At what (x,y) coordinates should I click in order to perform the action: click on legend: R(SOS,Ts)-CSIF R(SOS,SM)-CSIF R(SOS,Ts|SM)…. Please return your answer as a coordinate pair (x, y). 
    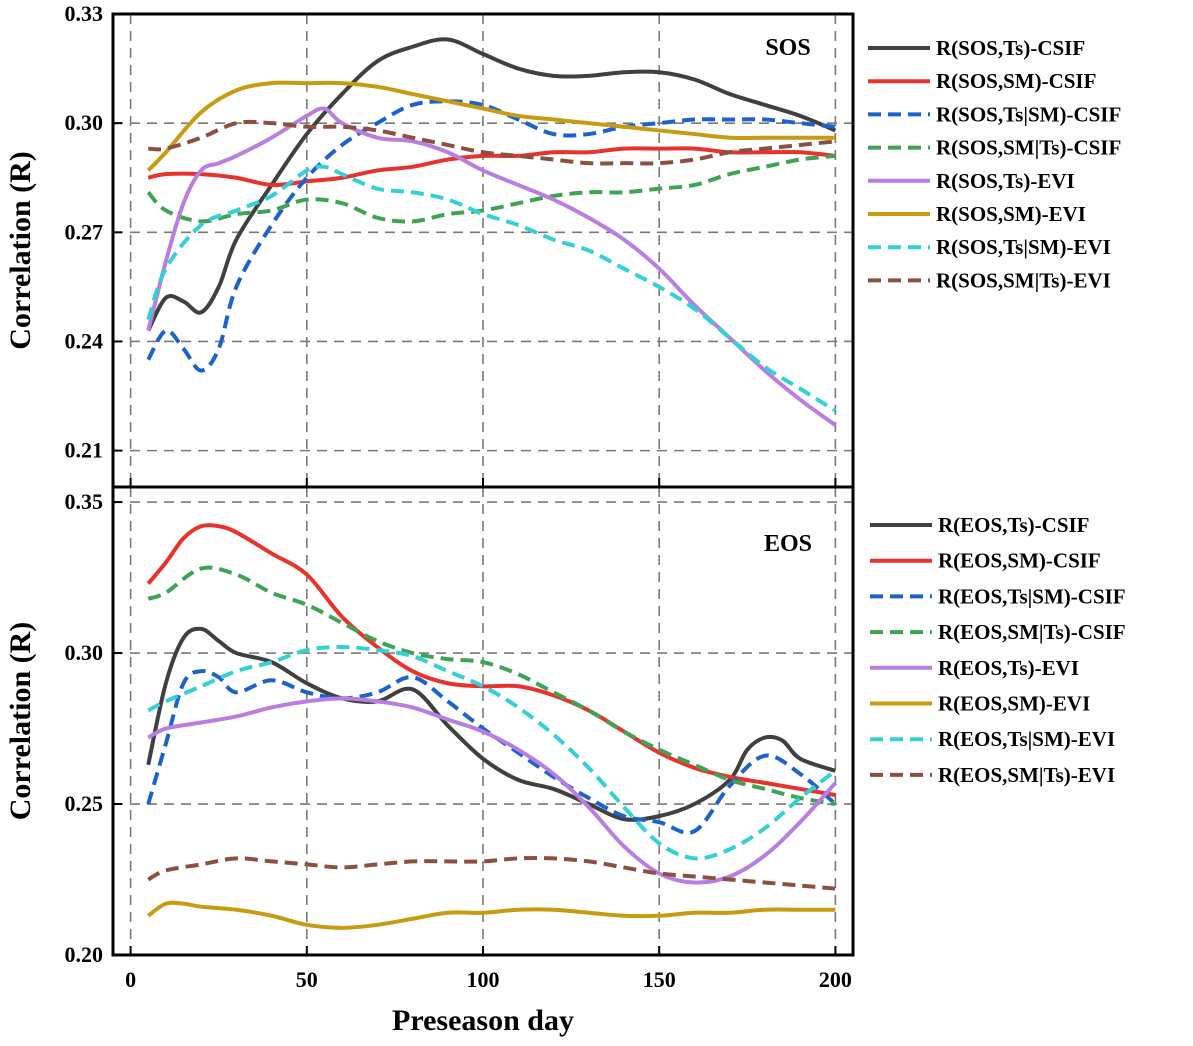
    Looking at the image, I should click on (994, 164).